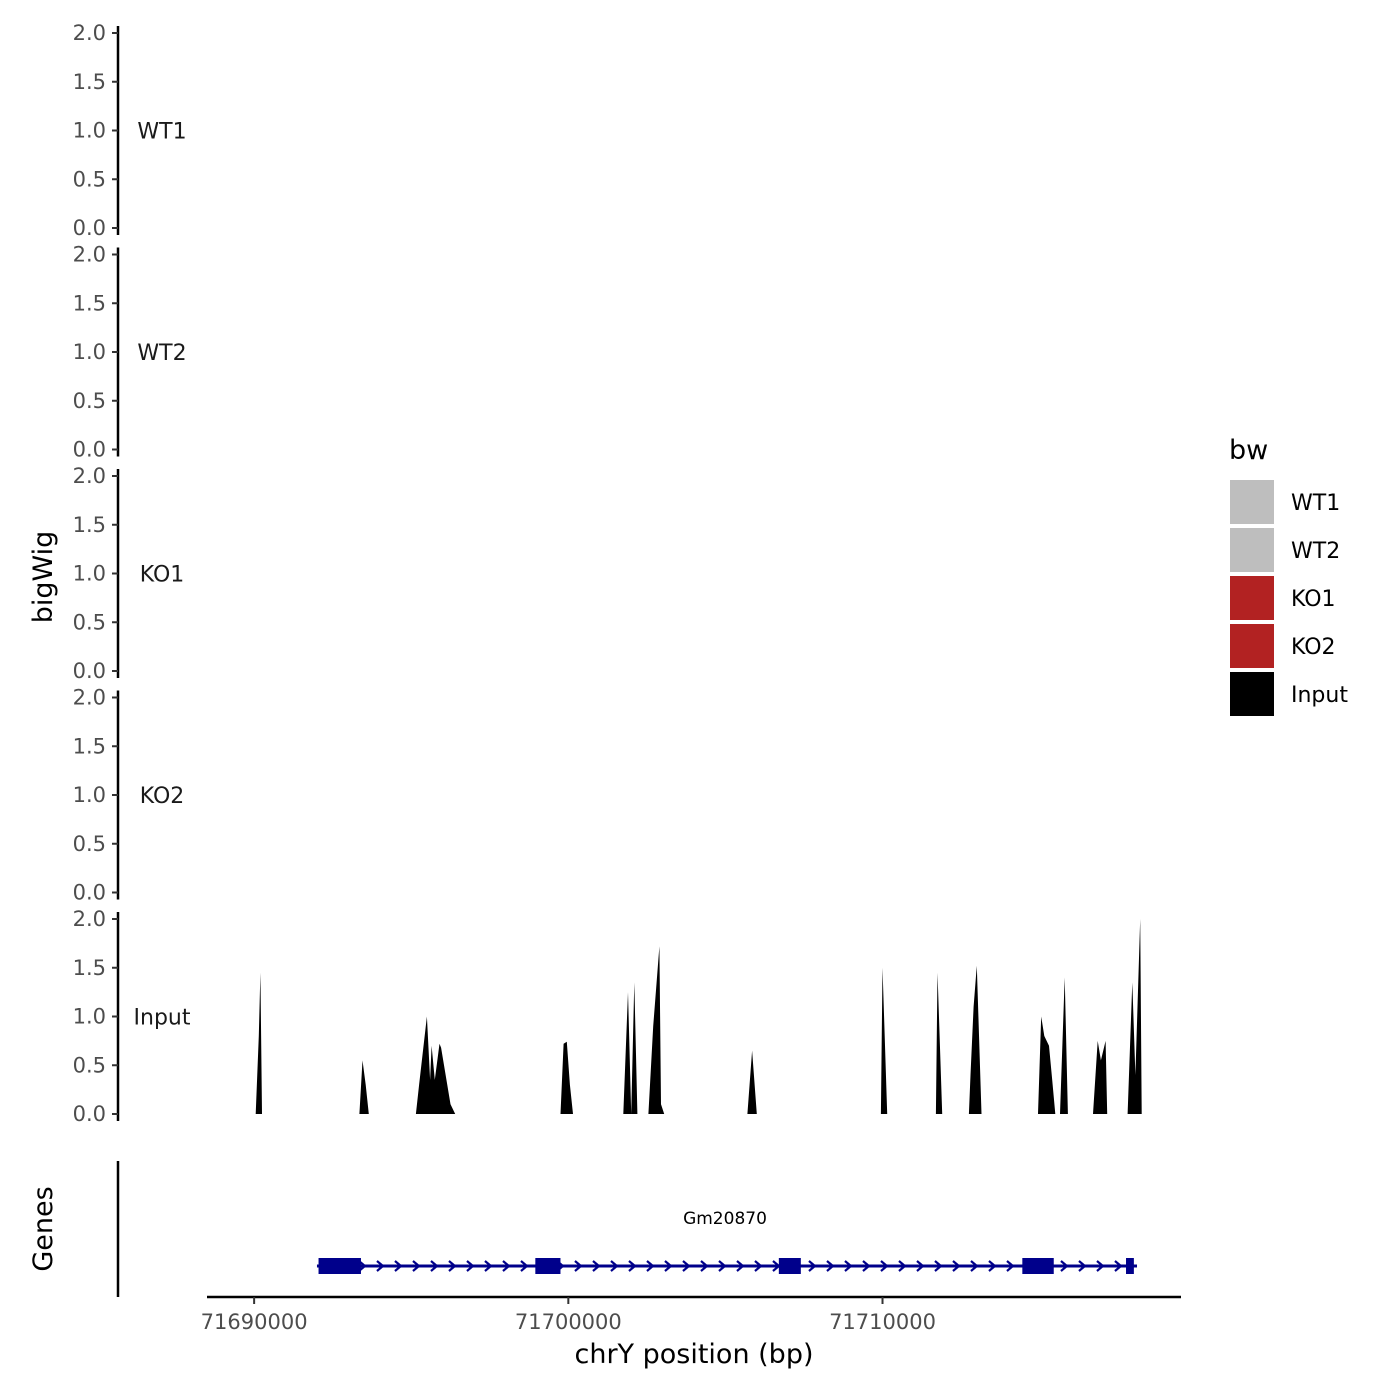 The width and height of the screenshot is (1400, 1400). What do you see at coordinates (698, 1016) in the screenshot?
I see `signal-area-input` at bounding box center [698, 1016].